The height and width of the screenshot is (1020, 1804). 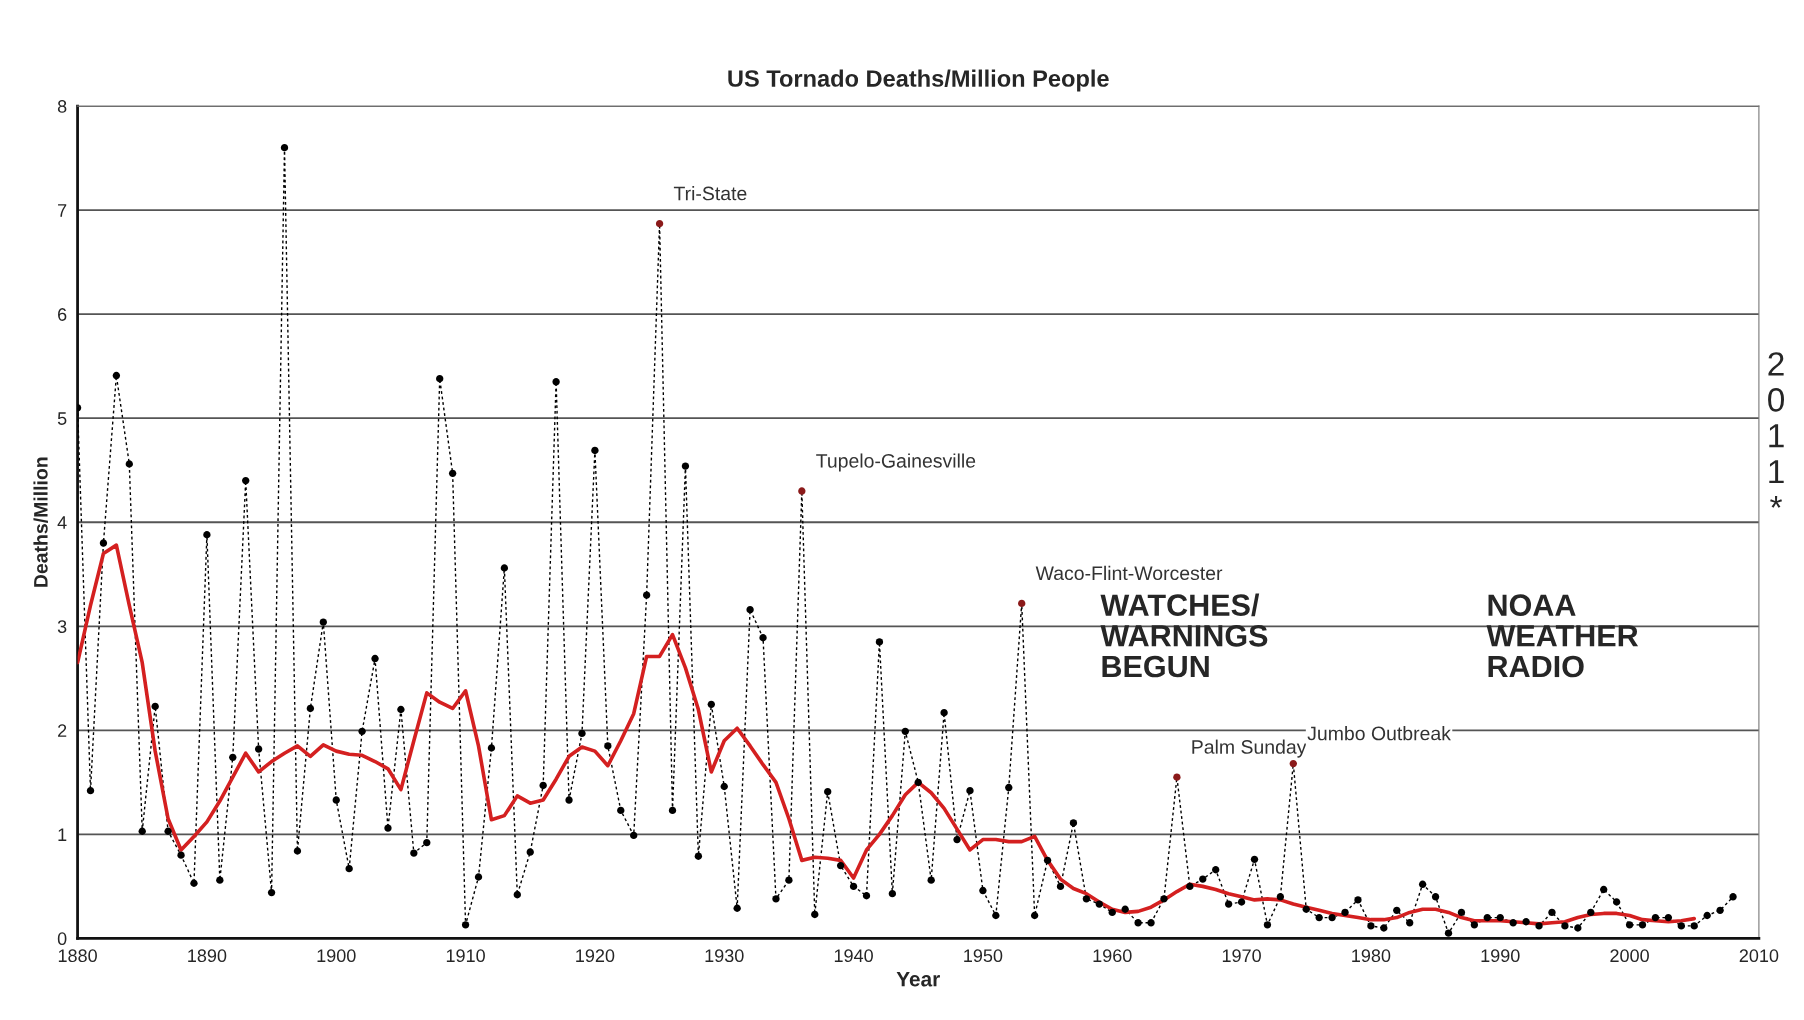 I want to click on annotation: Palm Sunday, so click(x=1249, y=748).